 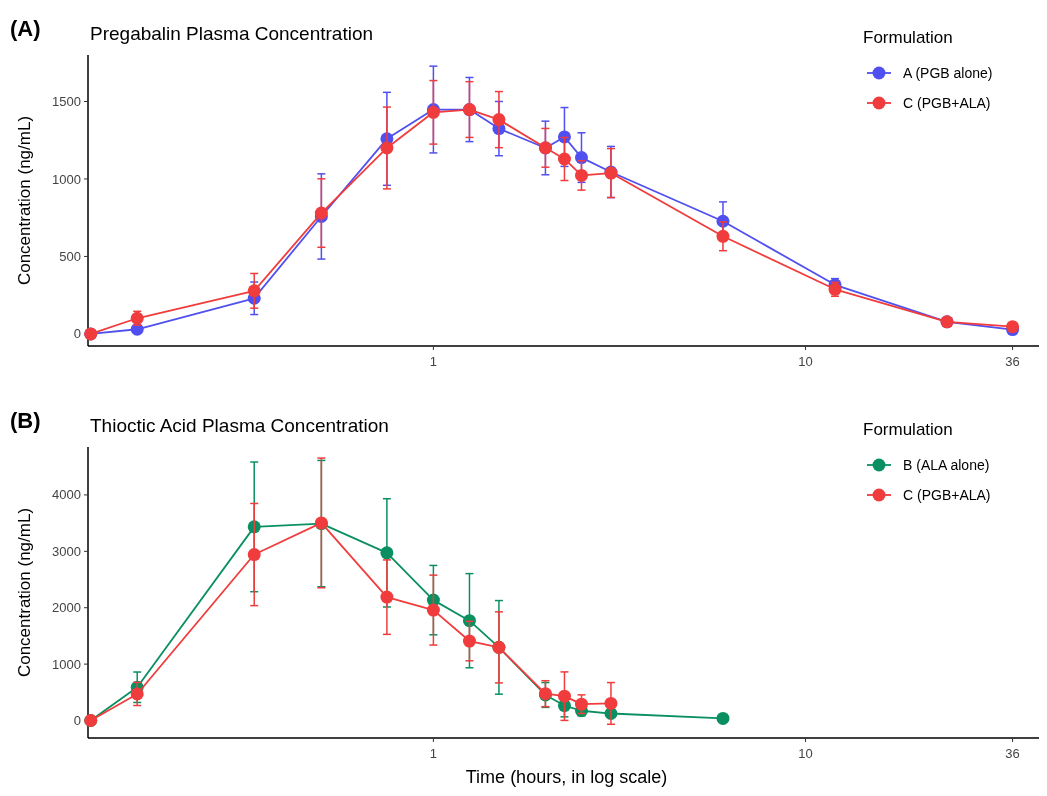 I want to click on y-tick-label: 3000, so click(x=66, y=551).